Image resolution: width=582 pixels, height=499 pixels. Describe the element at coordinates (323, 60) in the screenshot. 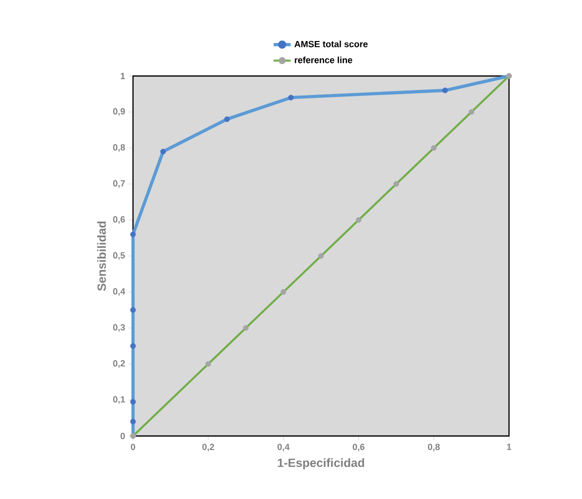

I see `legend-label: reference line` at that location.